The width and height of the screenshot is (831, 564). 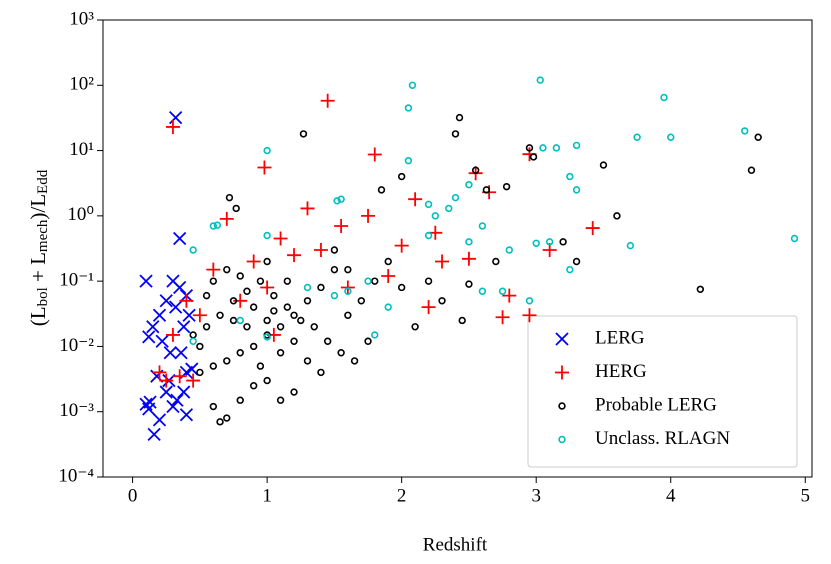 I want to click on x-tick-label: 1, so click(x=267, y=495).